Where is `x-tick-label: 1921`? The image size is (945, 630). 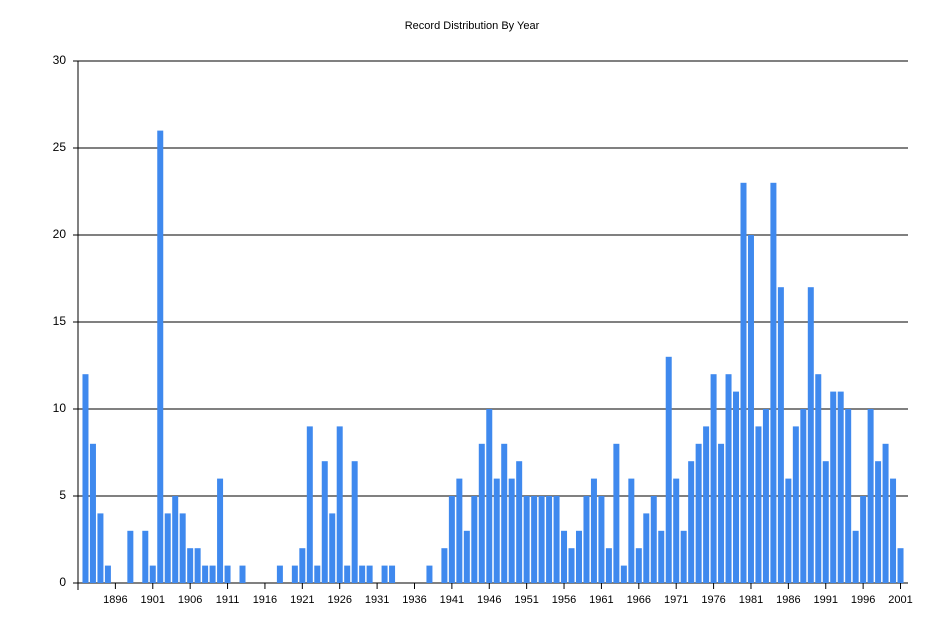
x-tick-label: 1921 is located at coordinates (302, 600).